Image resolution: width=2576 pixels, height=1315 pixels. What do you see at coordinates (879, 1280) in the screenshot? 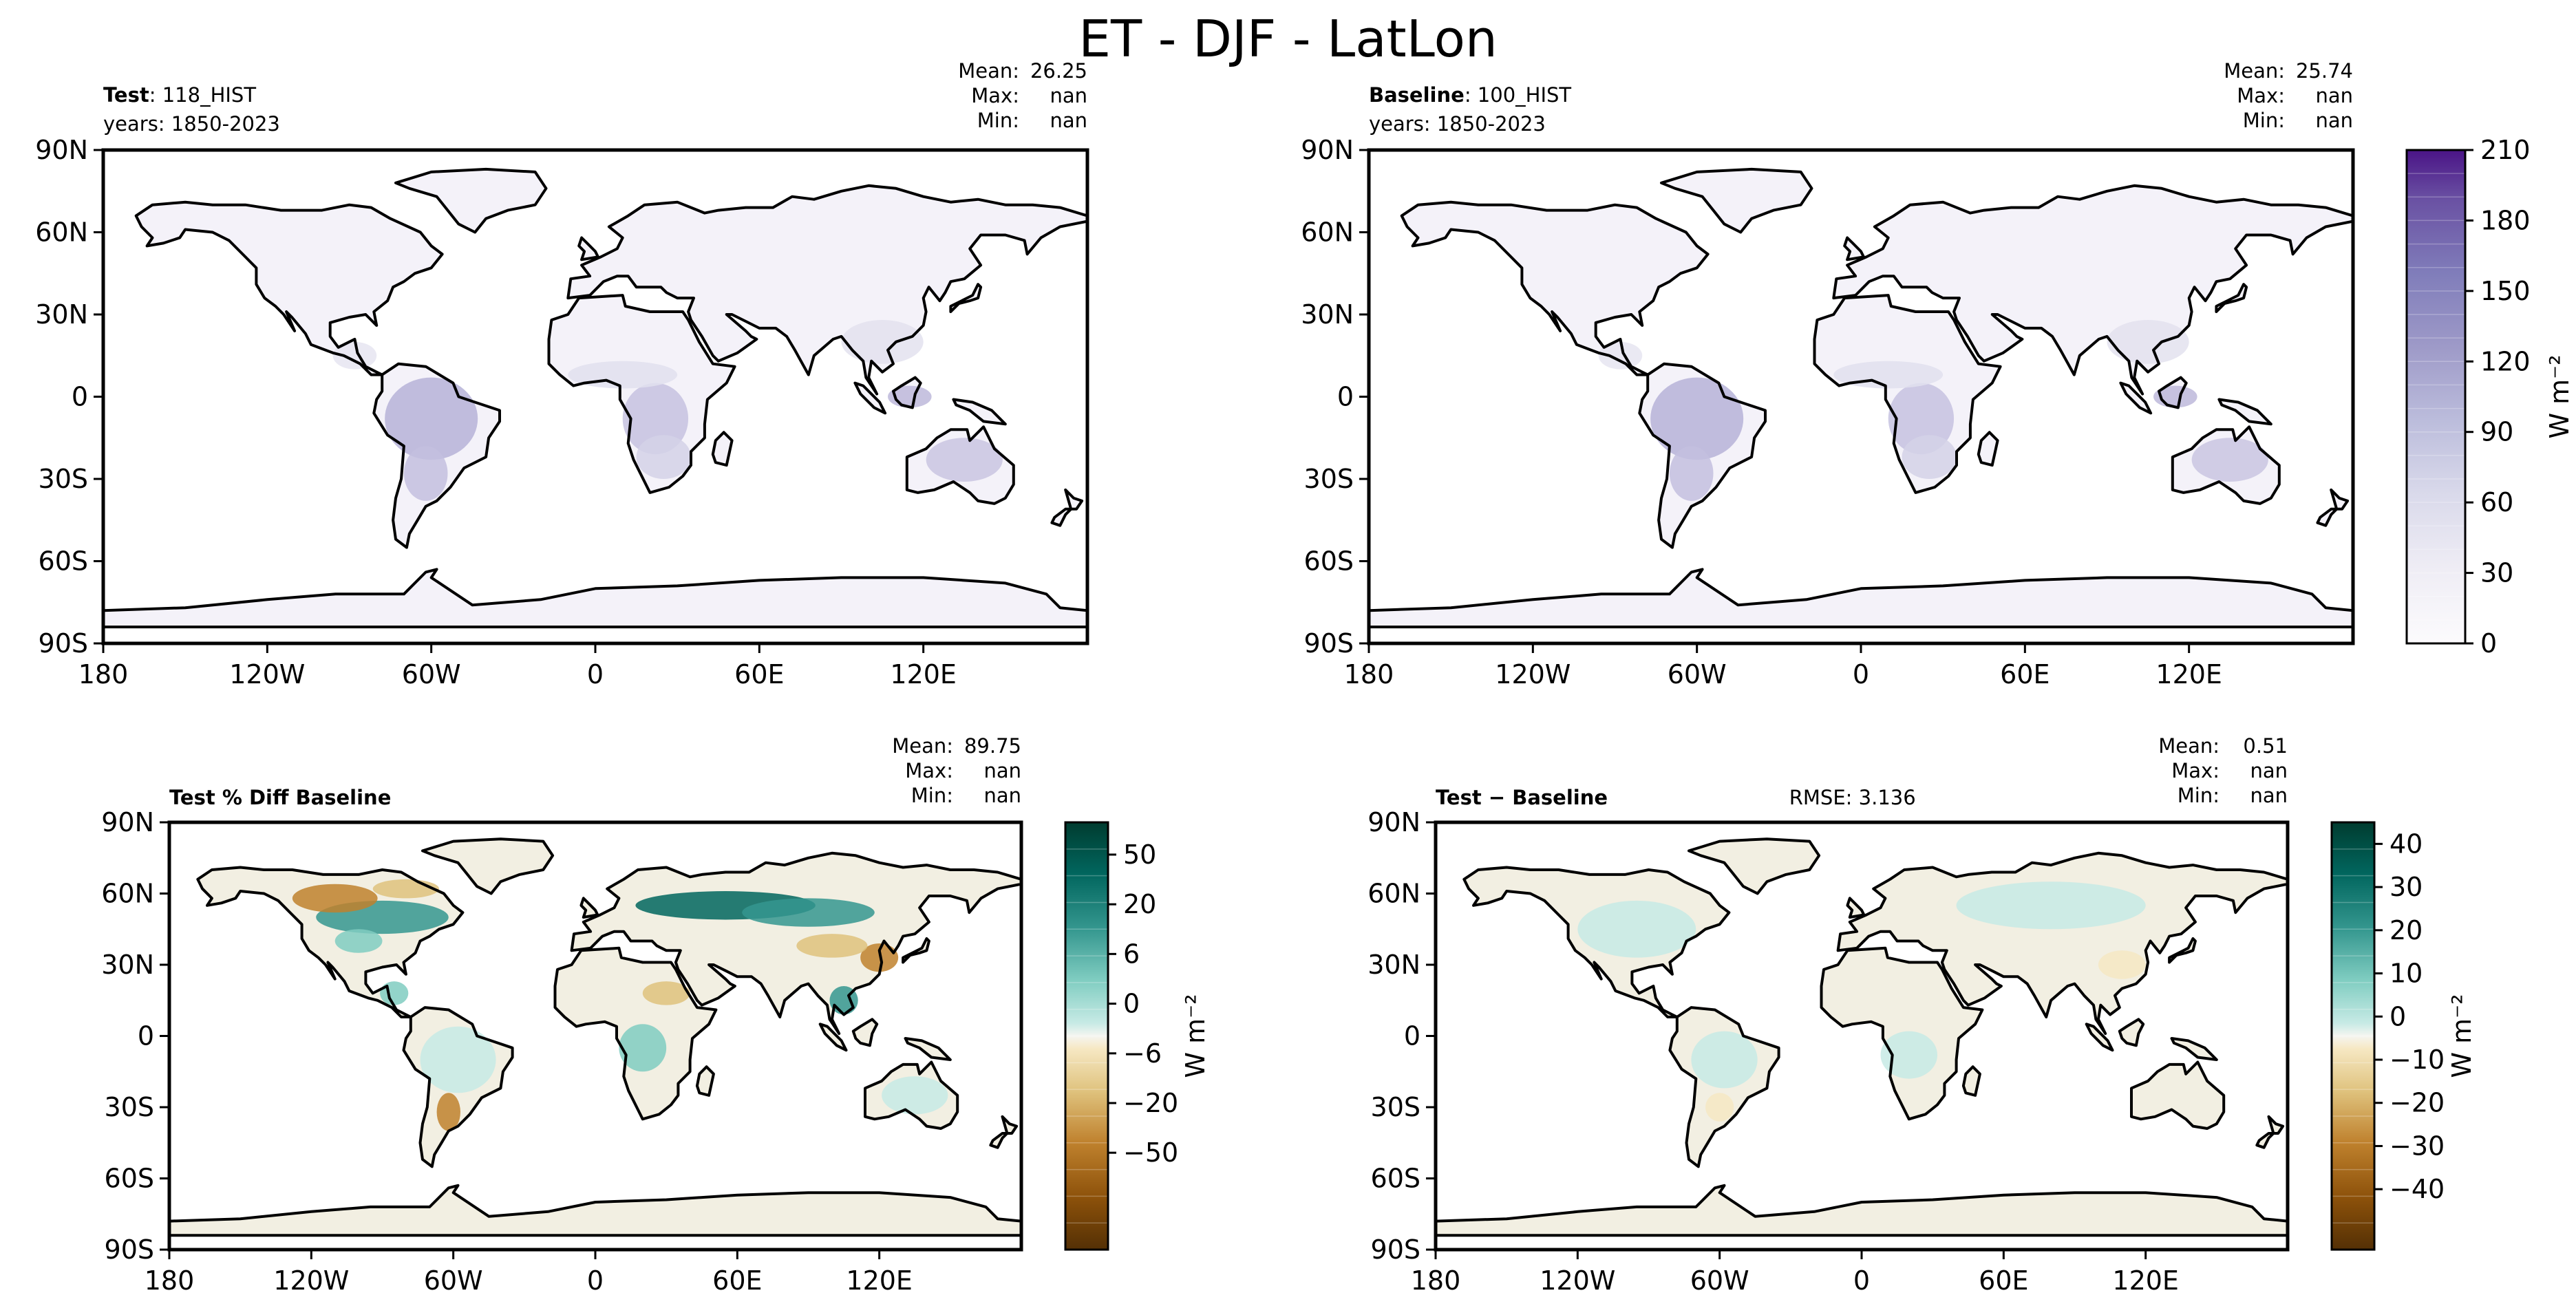
I see `x-tick-label: 120E` at bounding box center [879, 1280].